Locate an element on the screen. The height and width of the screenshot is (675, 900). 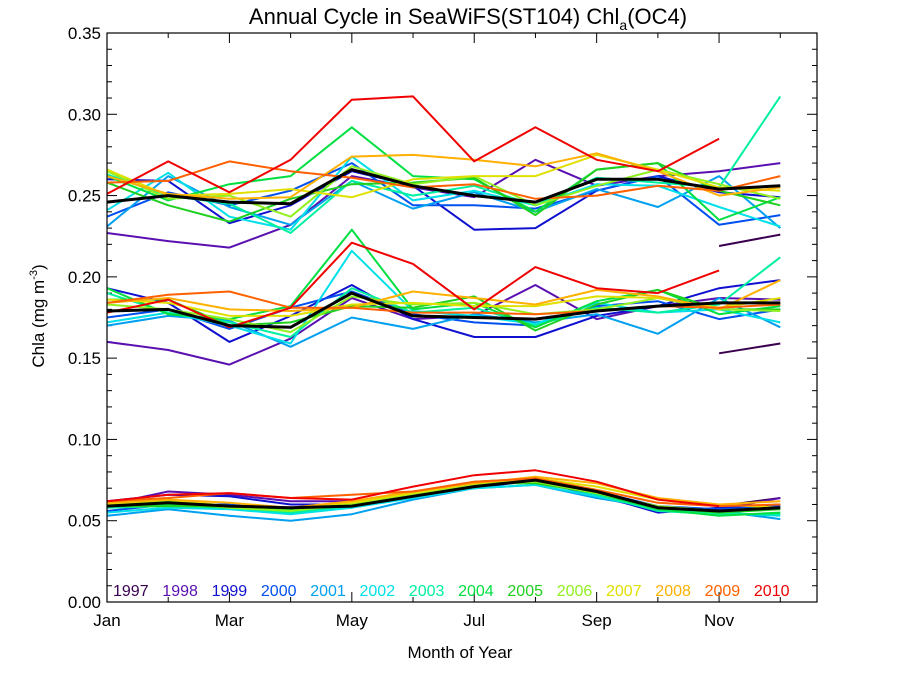
x-axis-label: Month of Year is located at coordinates (460, 652).